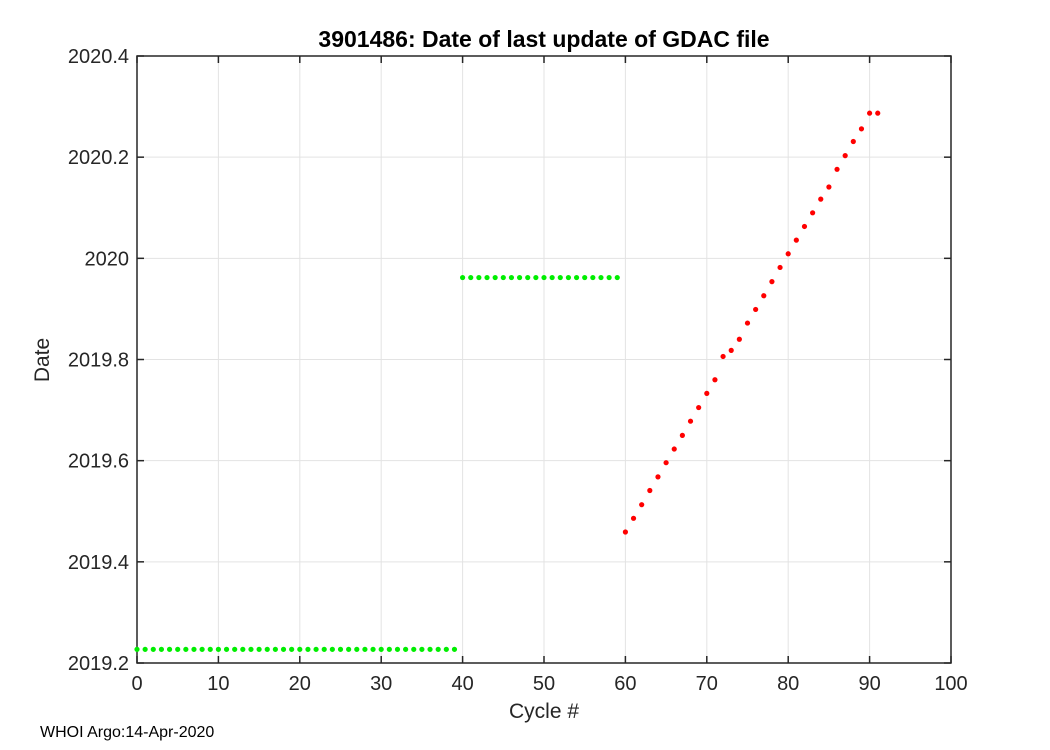  Describe the element at coordinates (300, 684) in the screenshot. I see `x-tick-label: 20` at that location.